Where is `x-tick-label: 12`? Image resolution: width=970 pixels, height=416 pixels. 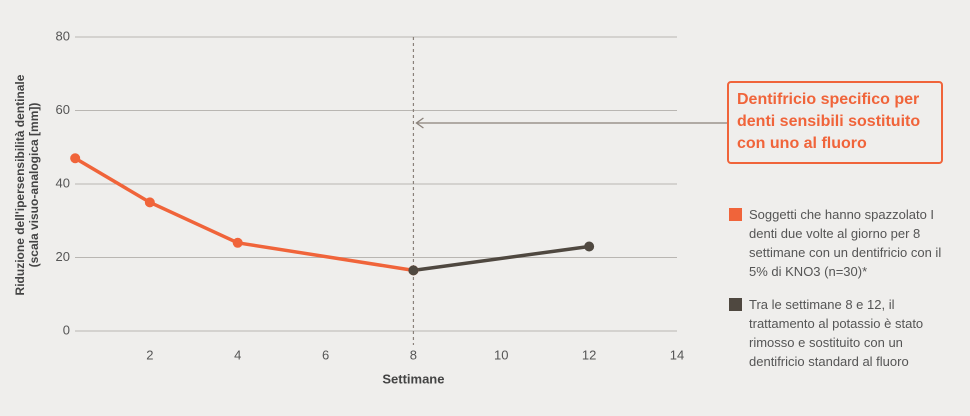
x-tick-label: 12 is located at coordinates (589, 354).